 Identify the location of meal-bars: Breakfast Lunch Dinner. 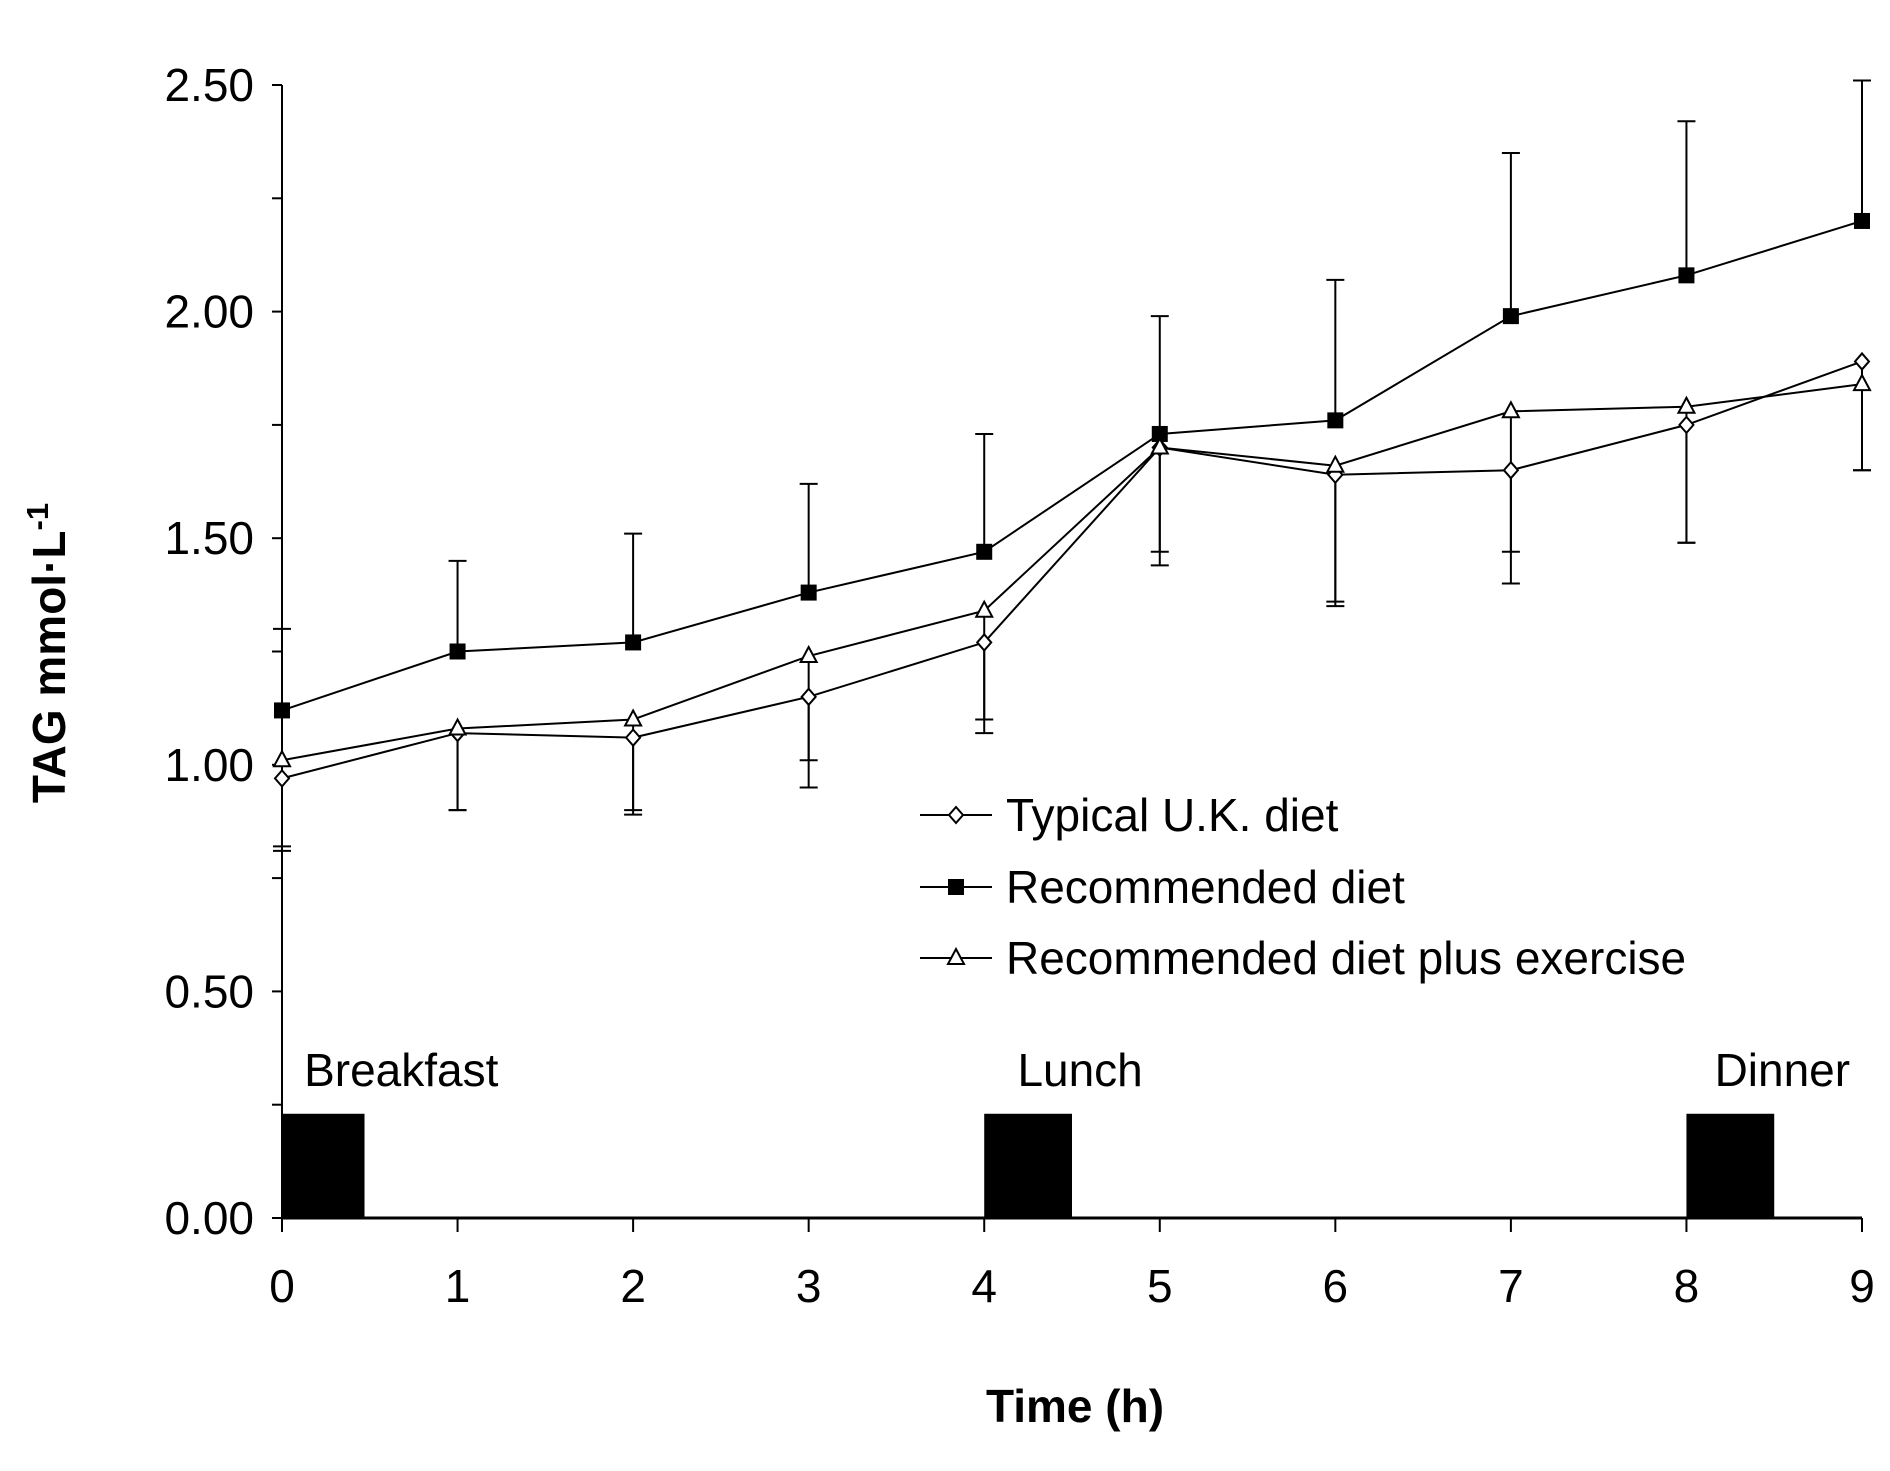
(1066, 1131).